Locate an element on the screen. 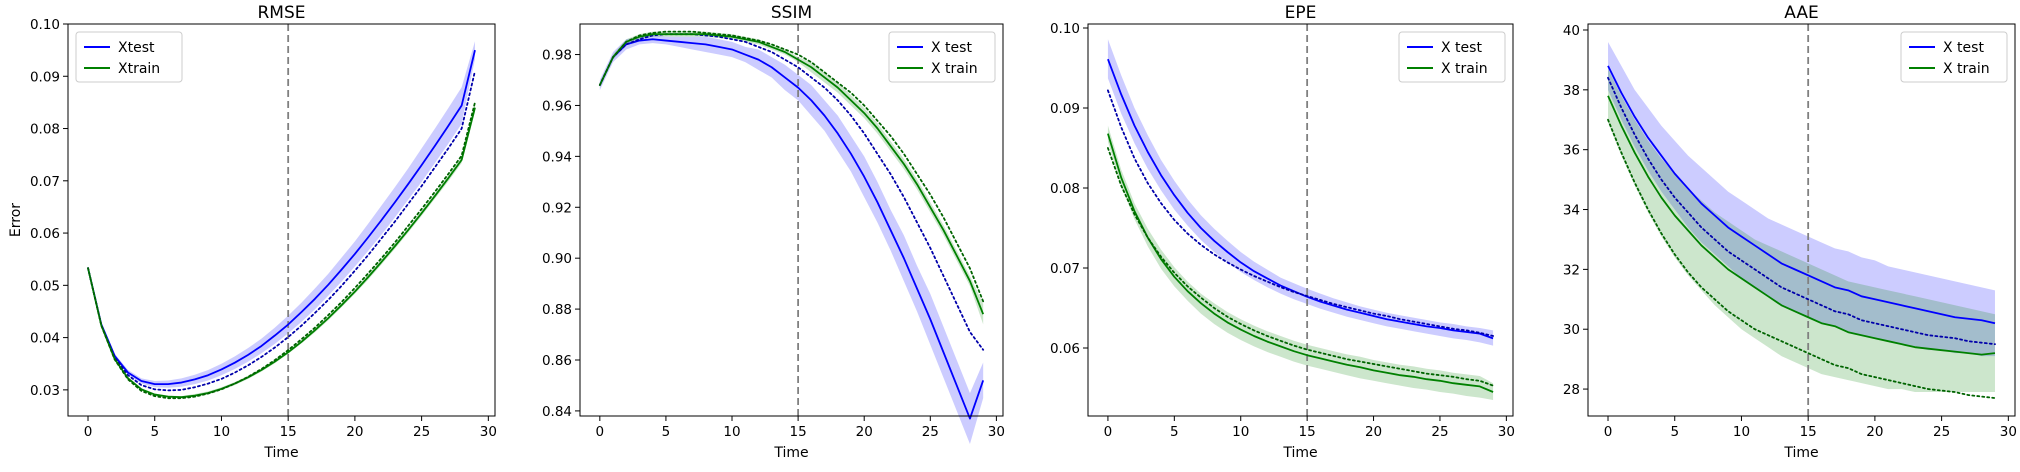  x-tick-label-3-5: 25 is located at coordinates (1941, 432).